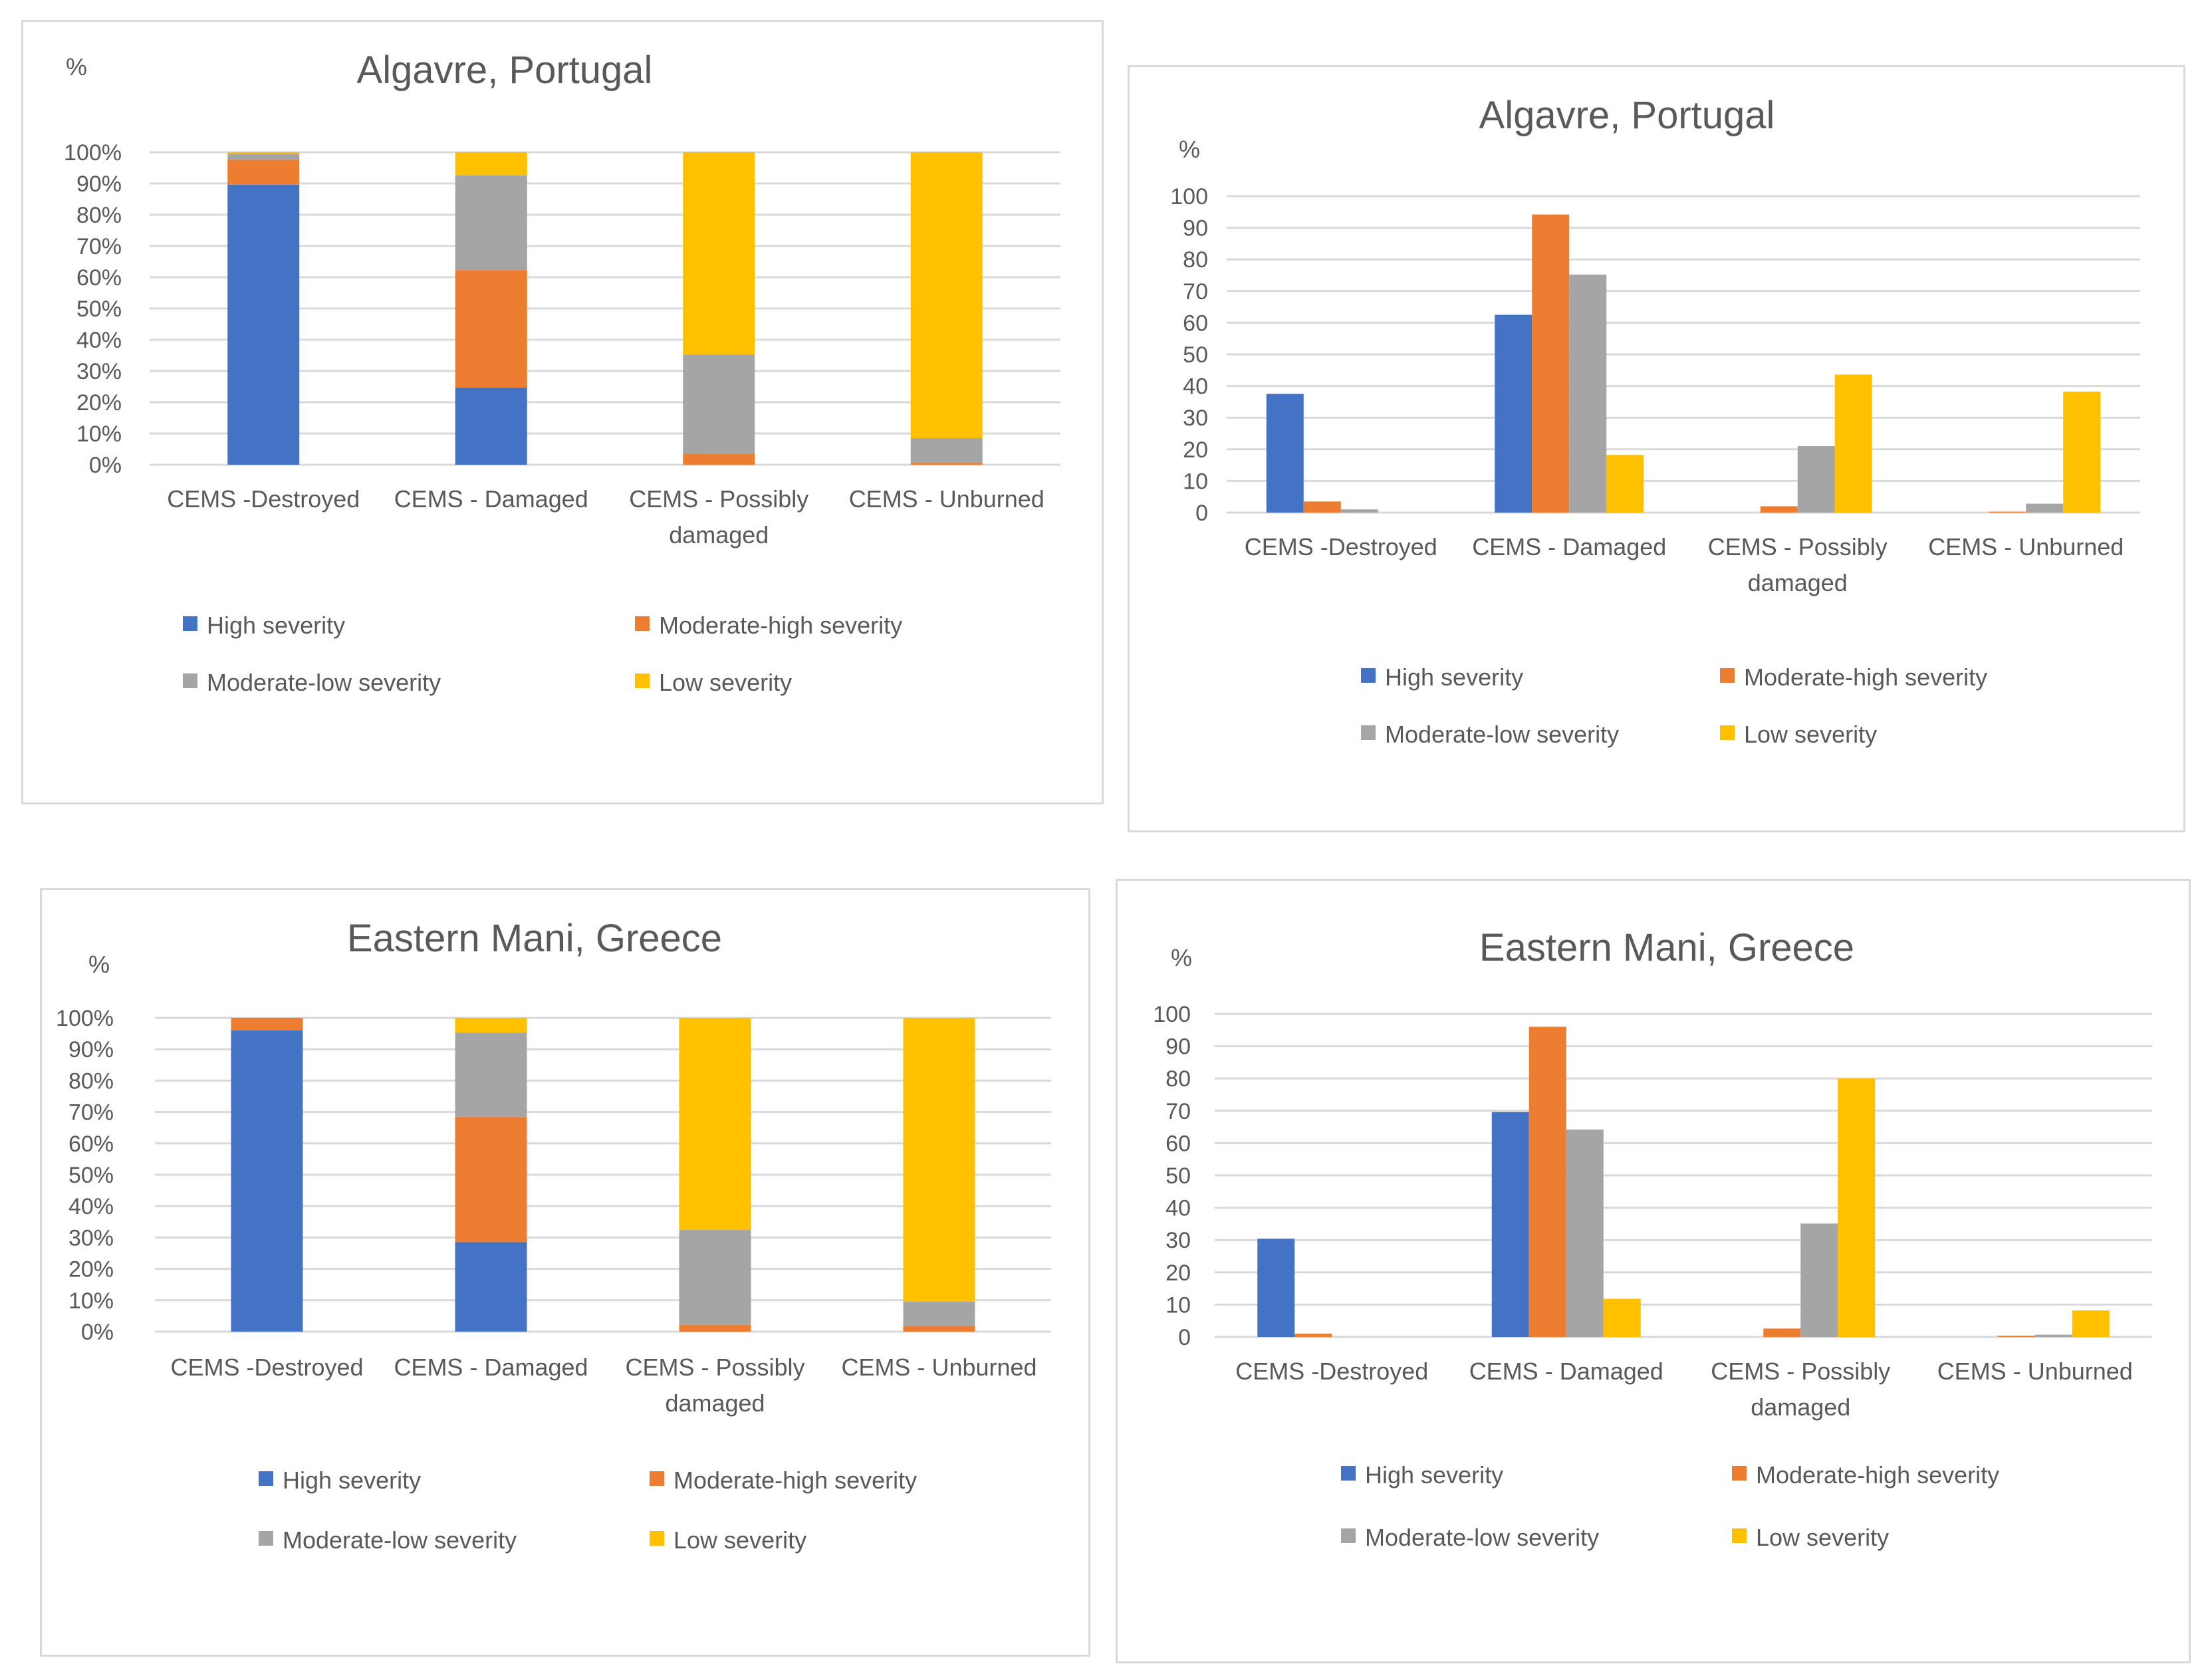 The height and width of the screenshot is (1680, 2204). What do you see at coordinates (105, 465) in the screenshot?
I see `y-tick-label: 0%` at bounding box center [105, 465].